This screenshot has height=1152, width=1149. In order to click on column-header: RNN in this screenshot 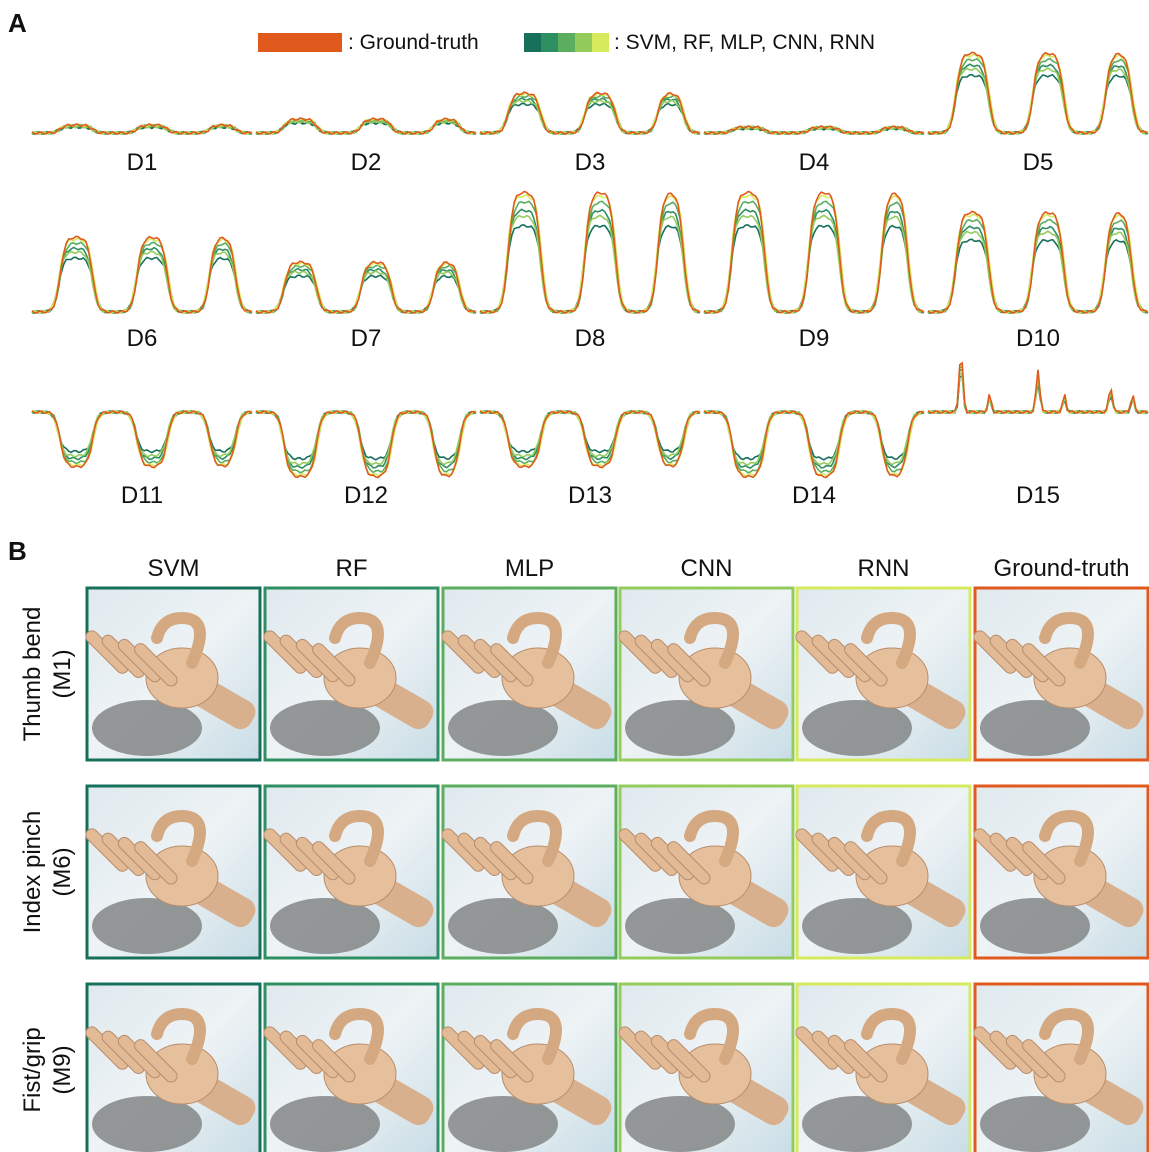, I will do `click(884, 568)`.